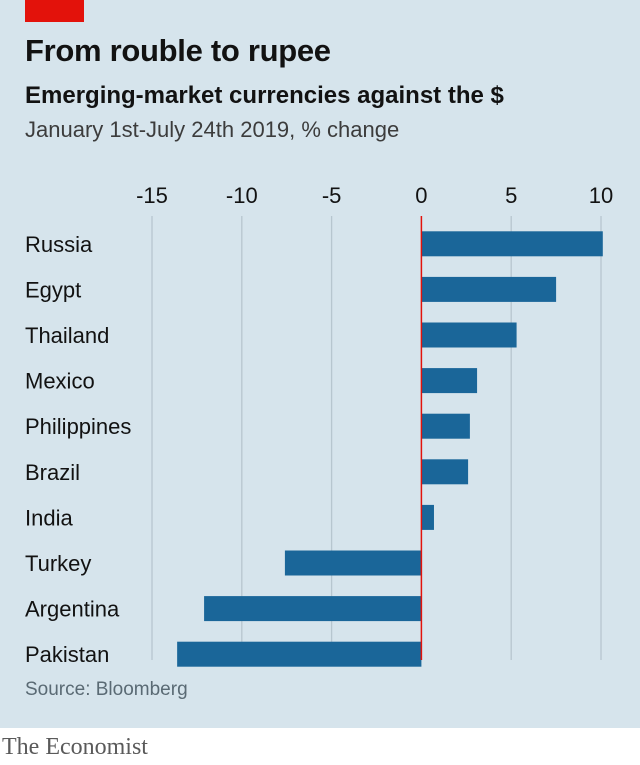 This screenshot has height=765, width=640. I want to click on x-tick-label: 5, so click(511, 195).